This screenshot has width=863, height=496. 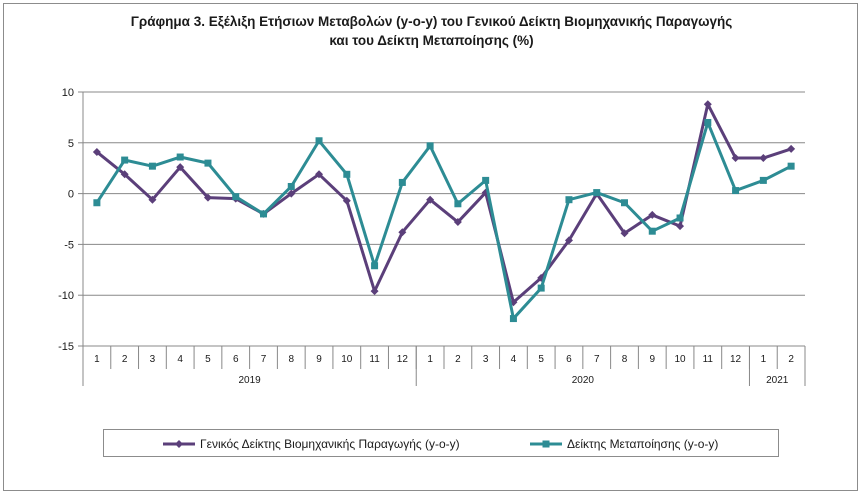 What do you see at coordinates (66, 347) in the screenshot?
I see `y-tick-label: -15` at bounding box center [66, 347].